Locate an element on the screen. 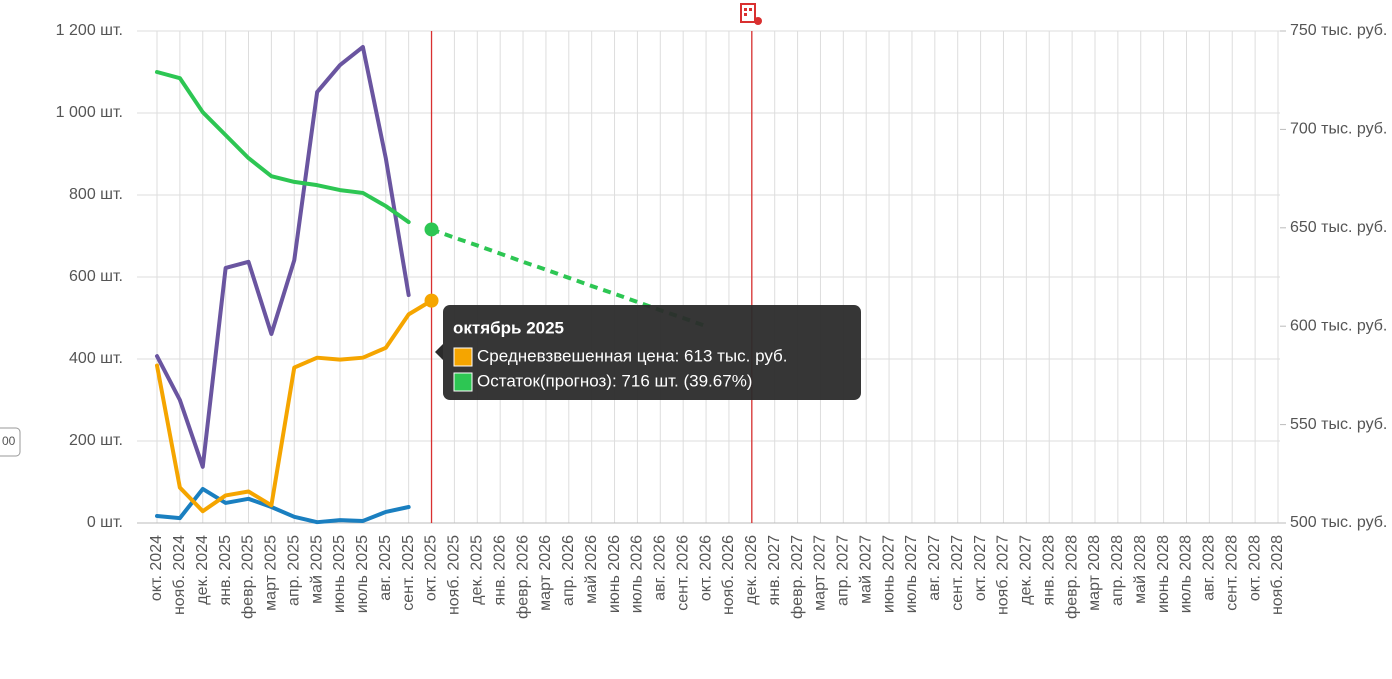 The height and width of the screenshot is (679, 1392). x-tick-label: февр. 2026 is located at coordinates (522, 577).